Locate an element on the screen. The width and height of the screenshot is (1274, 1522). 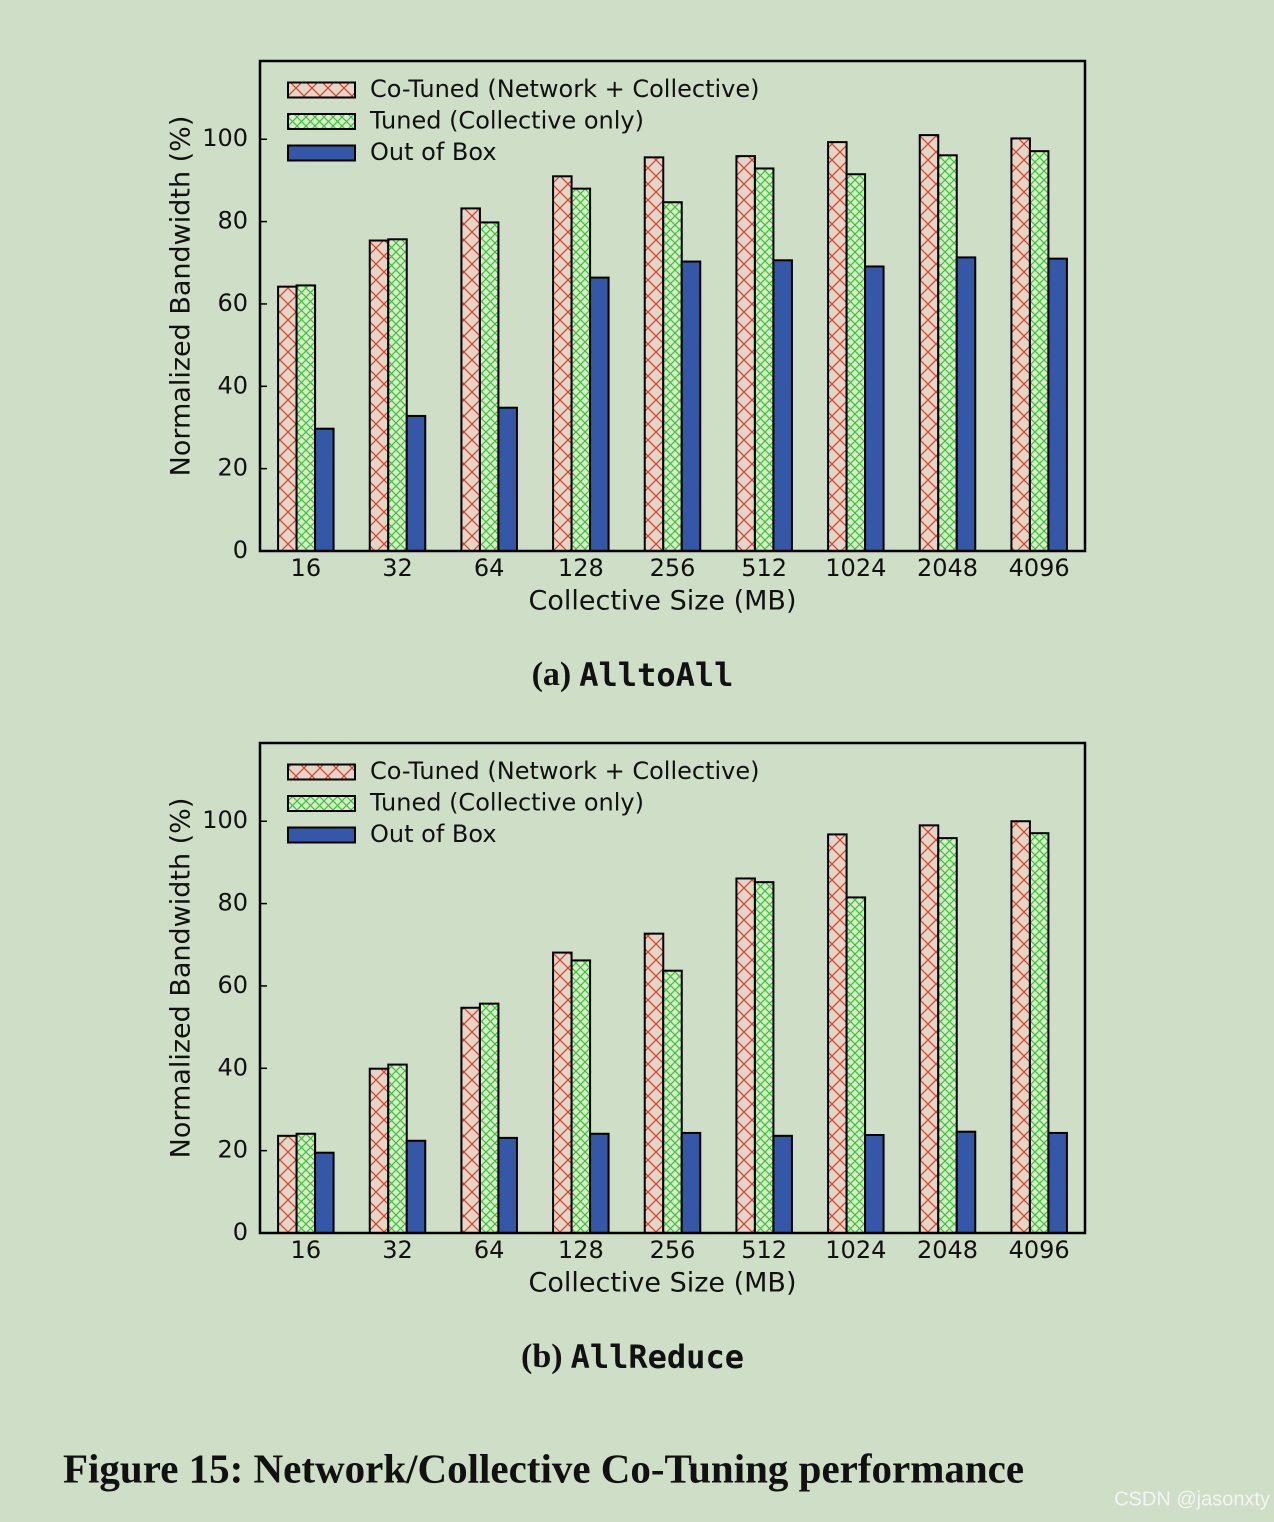
subcaption-name: AllReduce is located at coordinates (657, 1357).